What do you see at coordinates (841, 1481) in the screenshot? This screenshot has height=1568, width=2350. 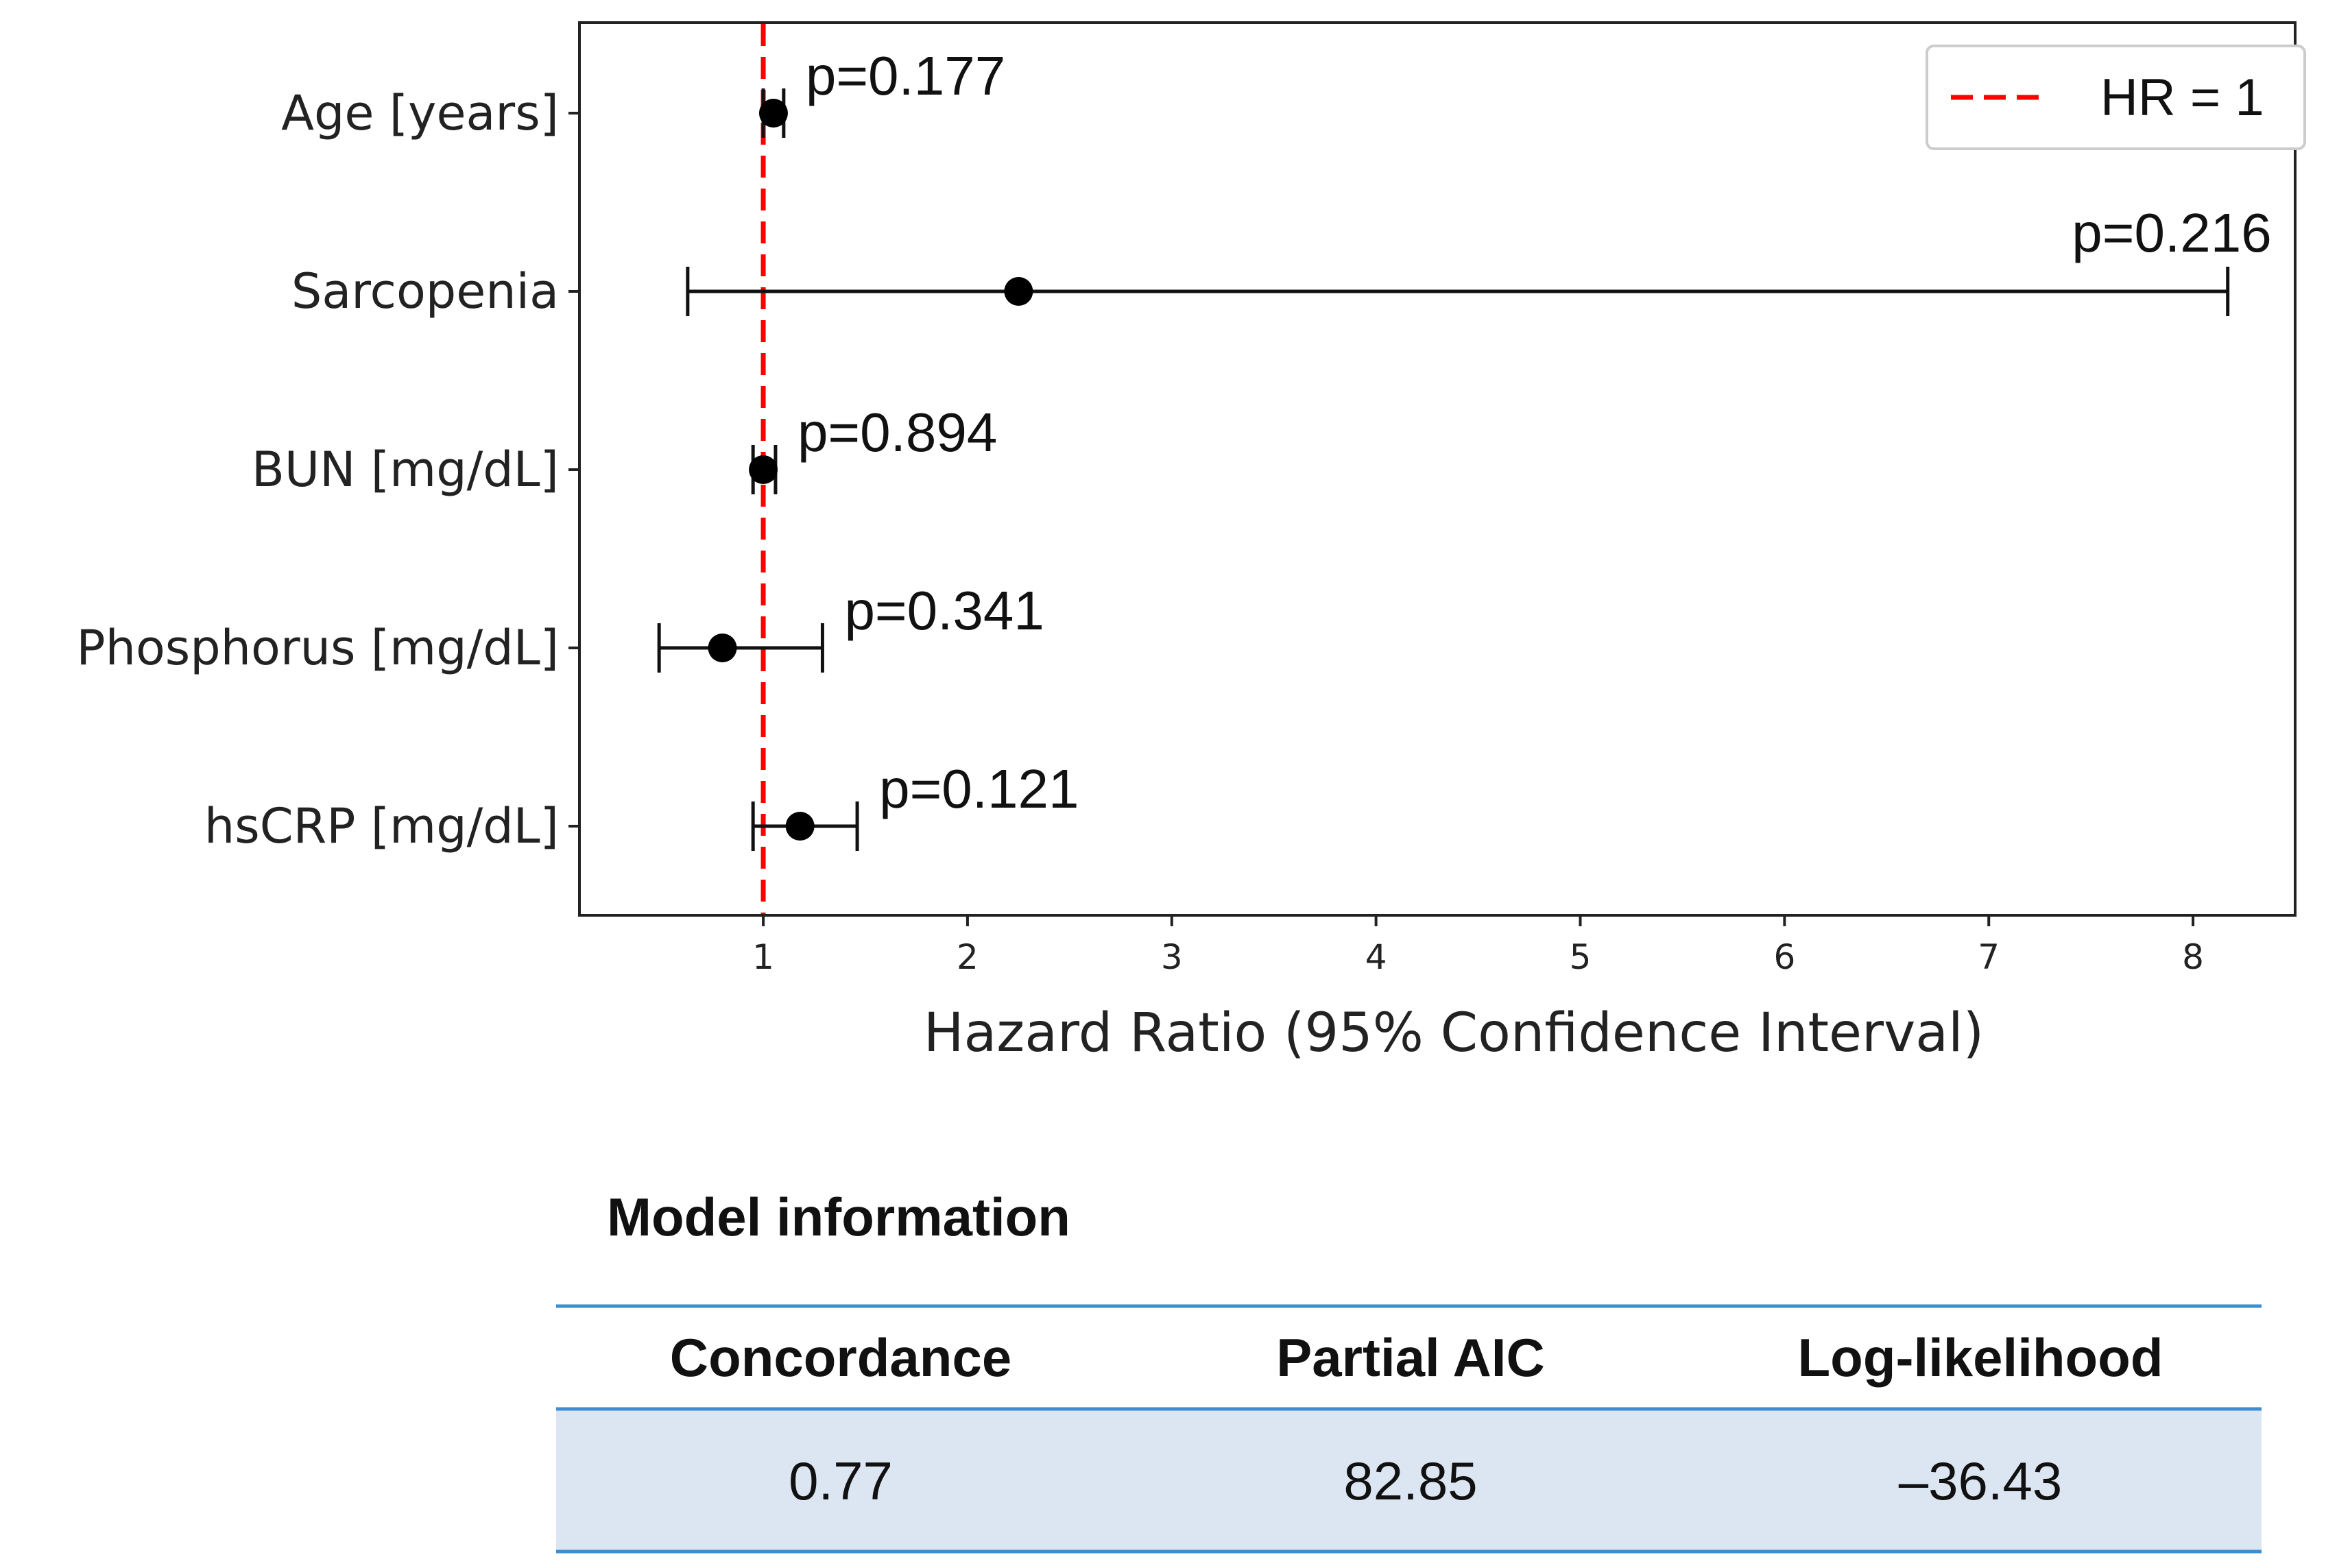 I see `value-concordance: 0.77` at bounding box center [841, 1481].